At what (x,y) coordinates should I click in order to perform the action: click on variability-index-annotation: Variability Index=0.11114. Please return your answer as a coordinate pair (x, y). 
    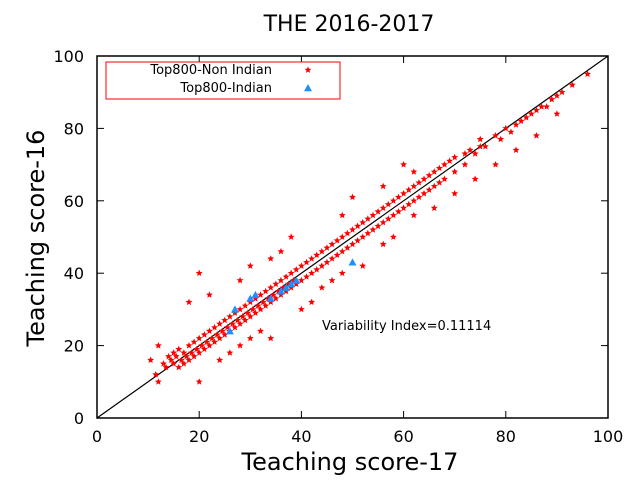
    Looking at the image, I should click on (406, 326).